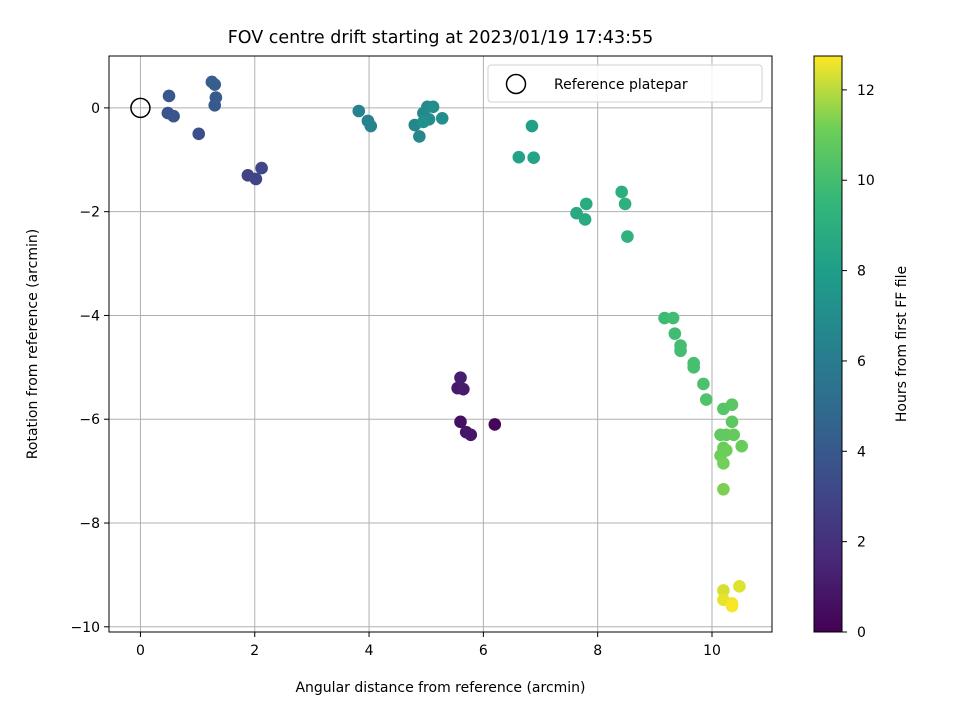 The height and width of the screenshot is (720, 960). I want to click on colorbar-label: Hours from first FF file, so click(902, 344).